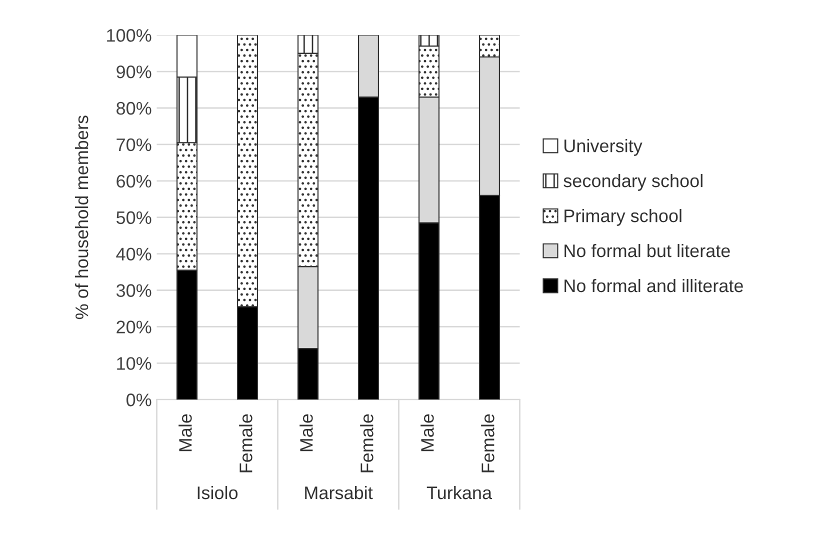 The image size is (825, 540). What do you see at coordinates (647, 251) in the screenshot?
I see `legend-label: No formal but literate` at bounding box center [647, 251].